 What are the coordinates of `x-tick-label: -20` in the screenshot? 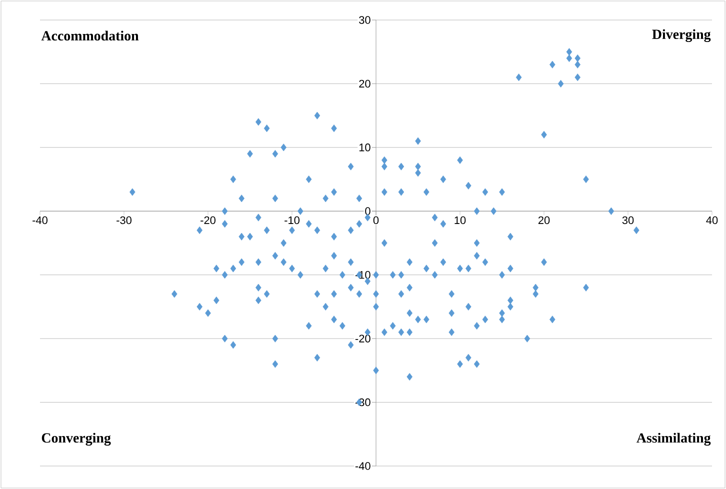 It's located at (208, 220).